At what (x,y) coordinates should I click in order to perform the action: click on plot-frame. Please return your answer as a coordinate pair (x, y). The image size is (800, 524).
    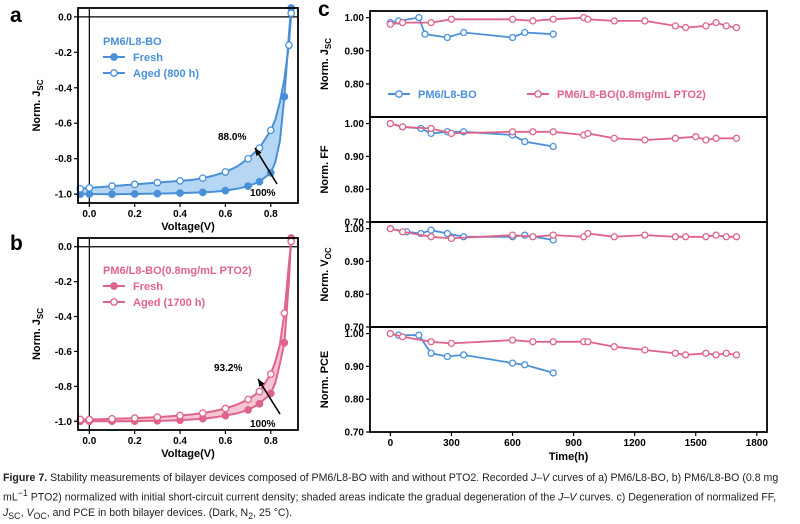
    Looking at the image, I should click on (188, 334).